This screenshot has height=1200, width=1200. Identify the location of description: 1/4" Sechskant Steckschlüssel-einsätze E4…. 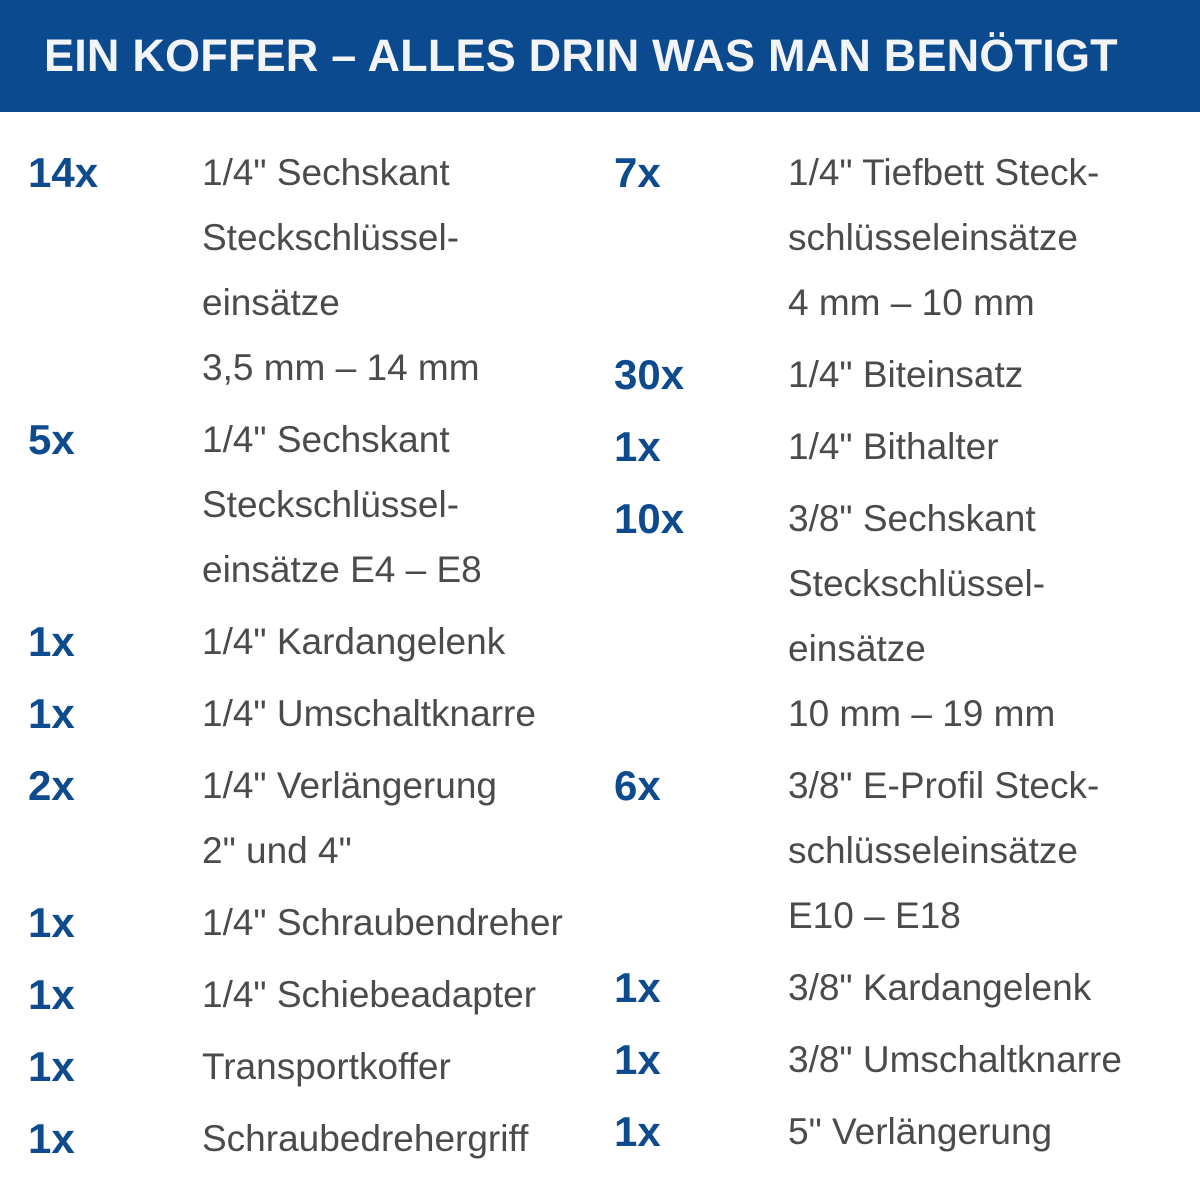
(342, 504).